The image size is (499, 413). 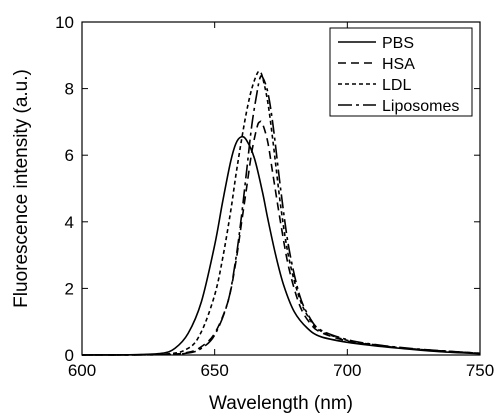 I want to click on x-tick-label: 700, so click(x=347, y=370).